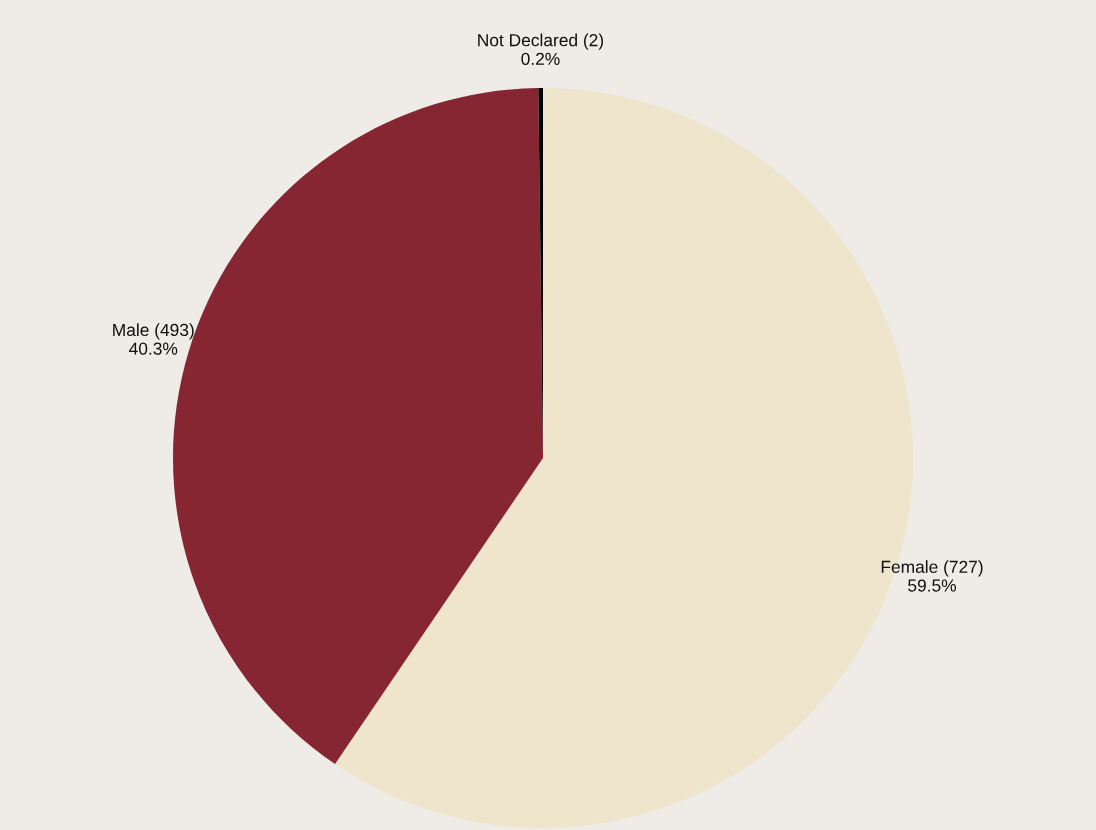  Describe the element at coordinates (932, 585) in the screenshot. I see `data-label: 59.5%` at that location.